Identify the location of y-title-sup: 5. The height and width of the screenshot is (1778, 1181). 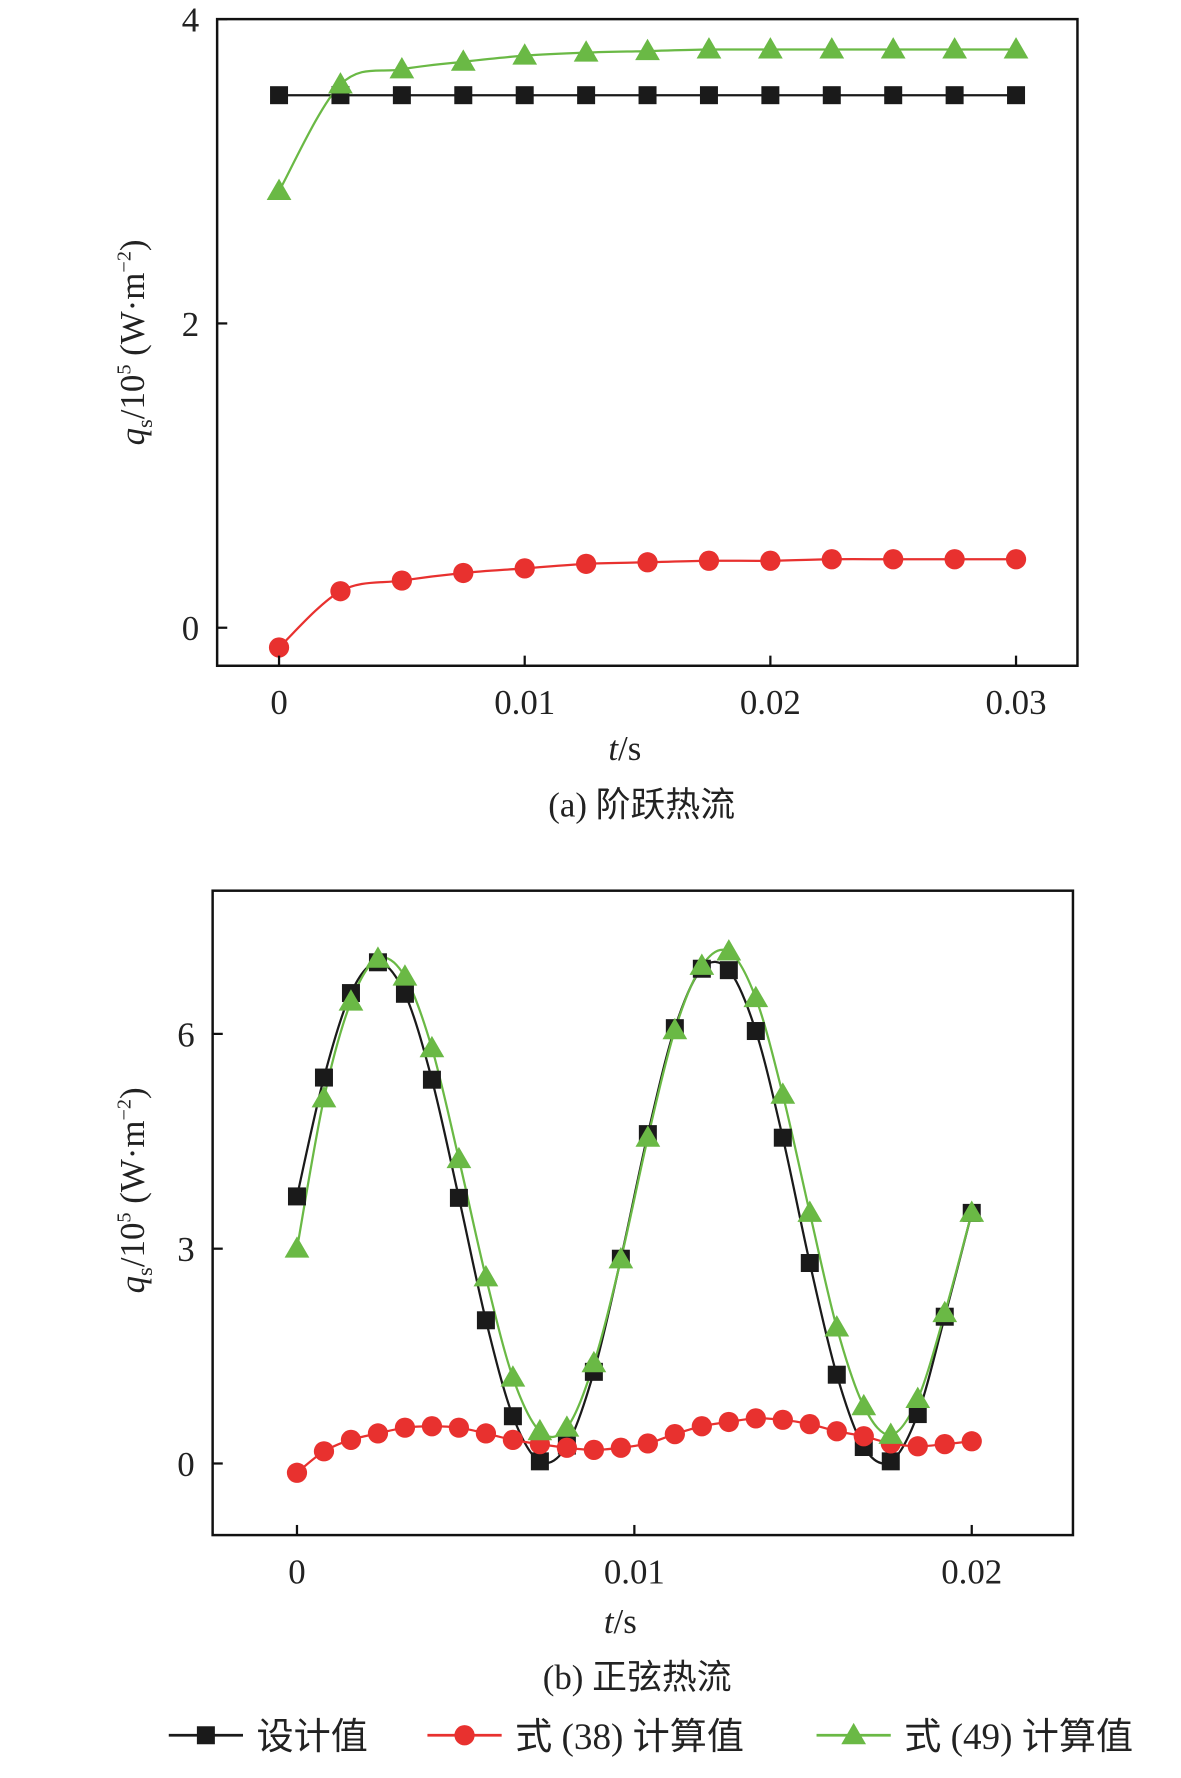
(125, 1218).